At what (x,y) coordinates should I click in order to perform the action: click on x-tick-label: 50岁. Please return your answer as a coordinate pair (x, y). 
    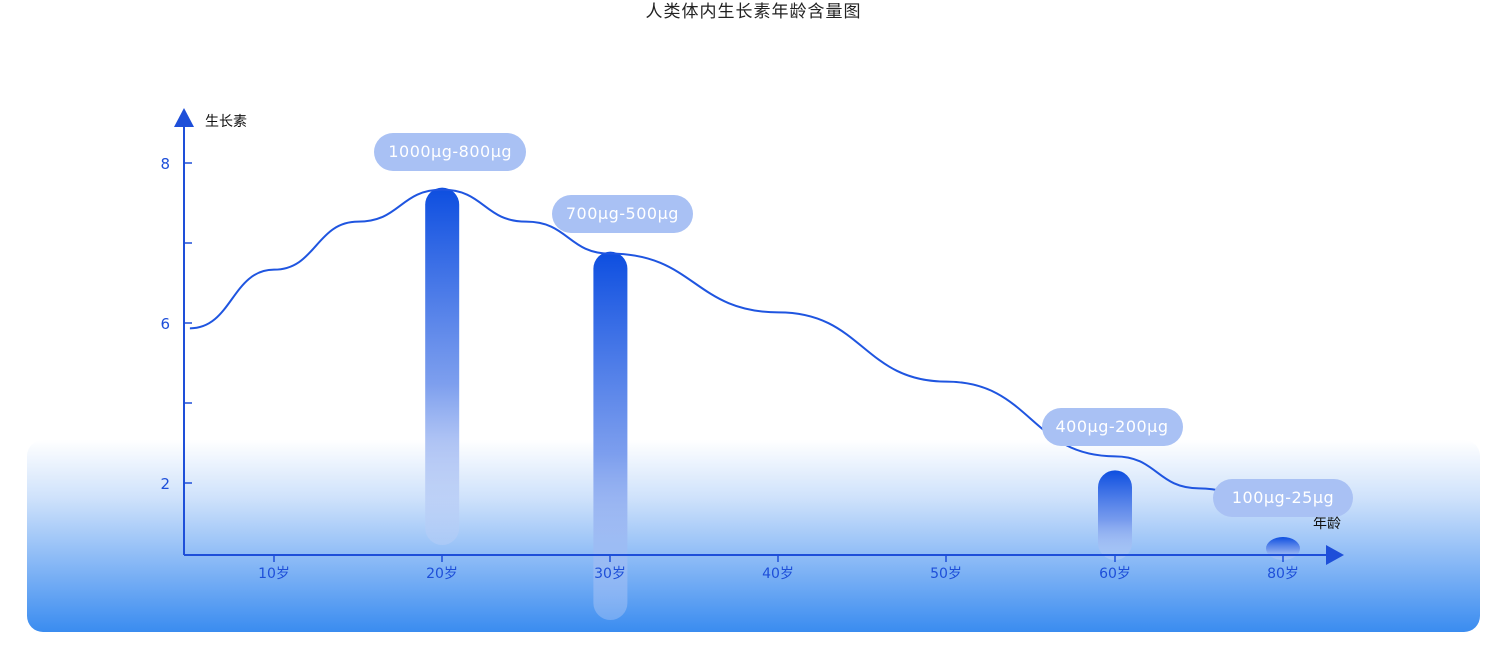
    Looking at the image, I should click on (946, 574).